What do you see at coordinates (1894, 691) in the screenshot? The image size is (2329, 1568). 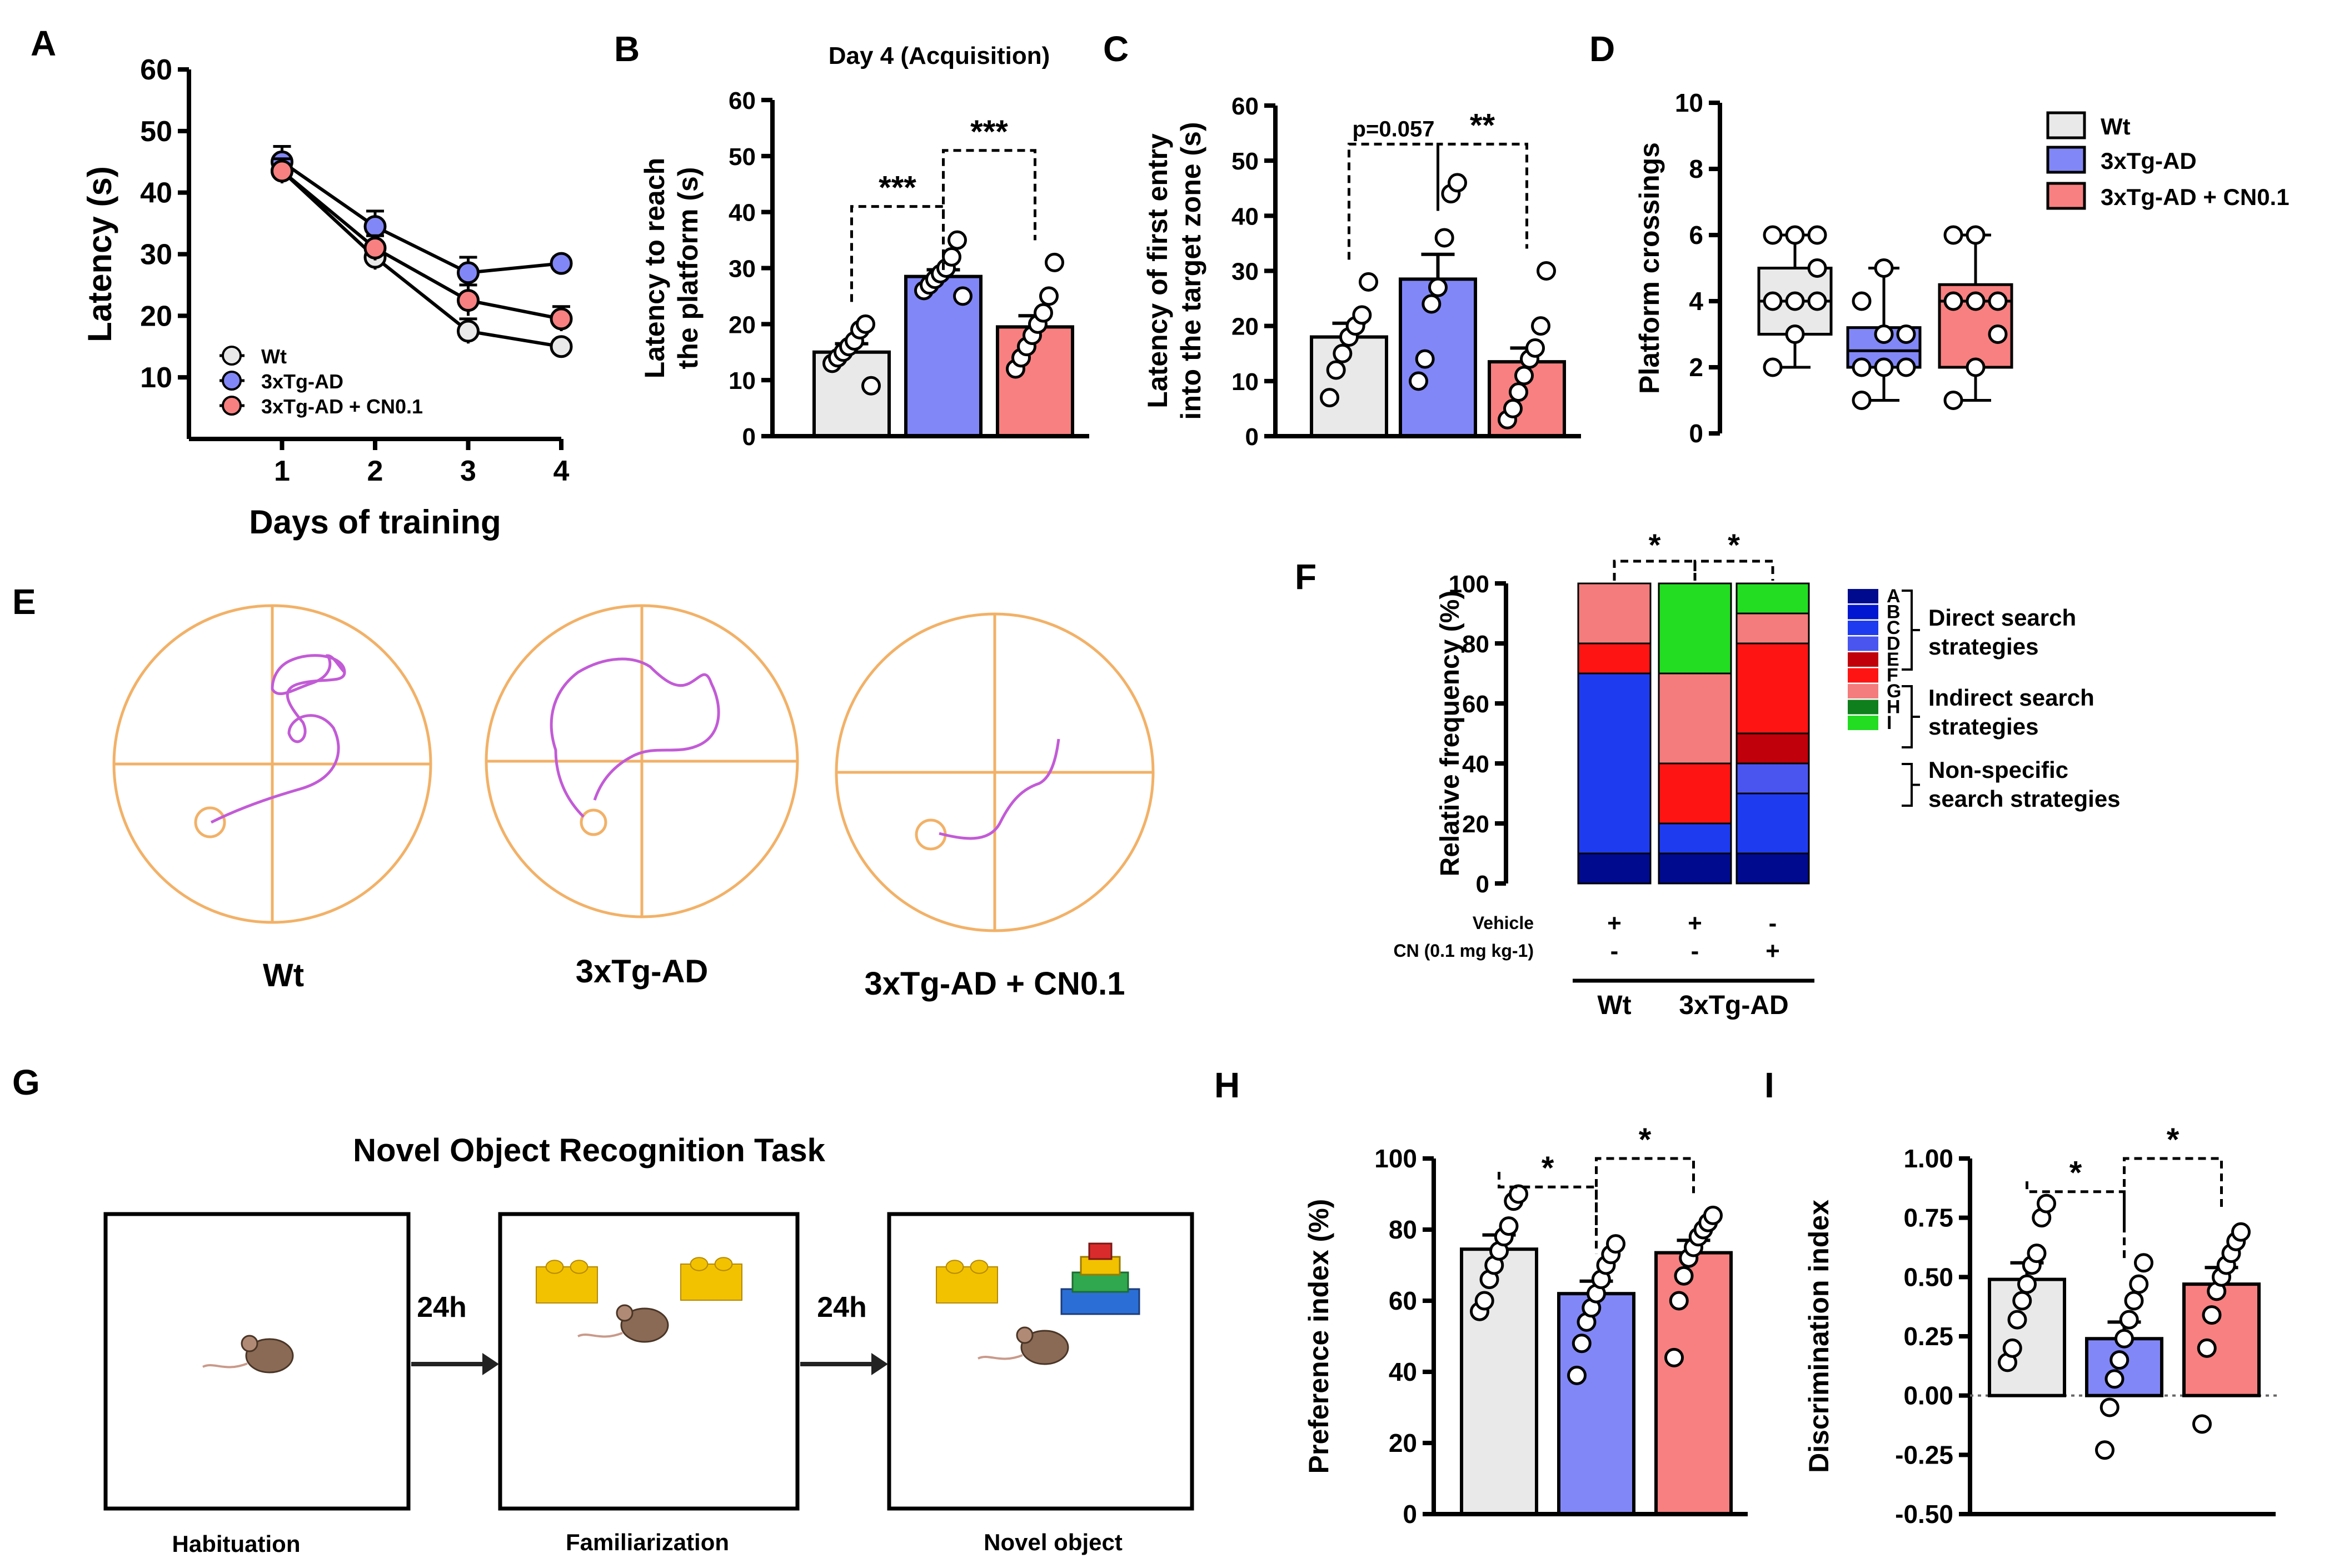 I see `panel-f-legend-letter-G: G` at bounding box center [1894, 691].